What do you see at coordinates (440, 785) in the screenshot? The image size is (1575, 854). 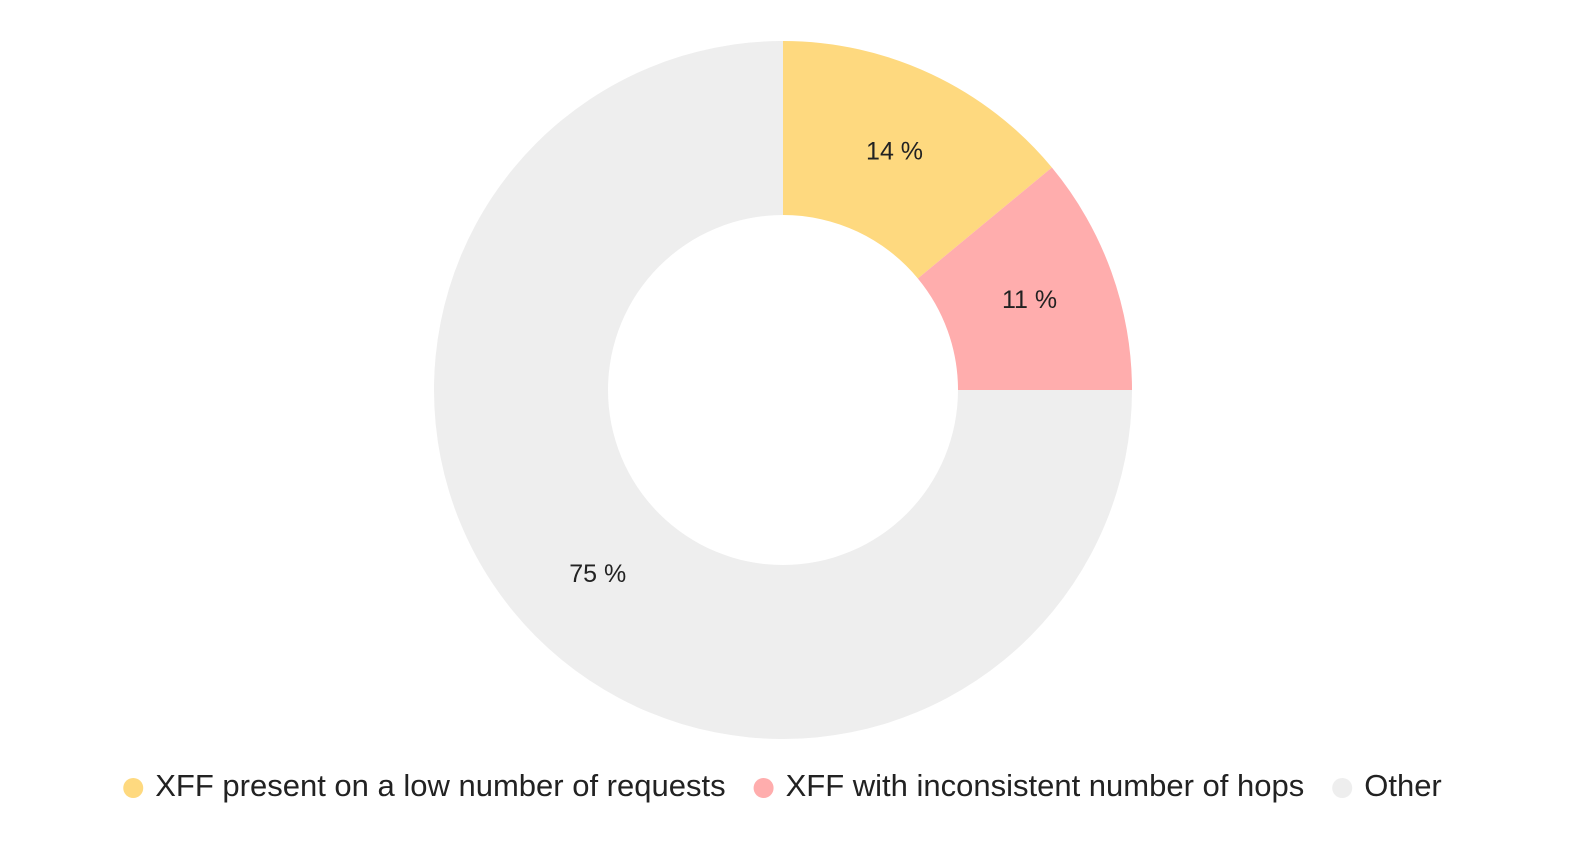 I see `legend-label: XFF present on a low number of requests` at bounding box center [440, 785].